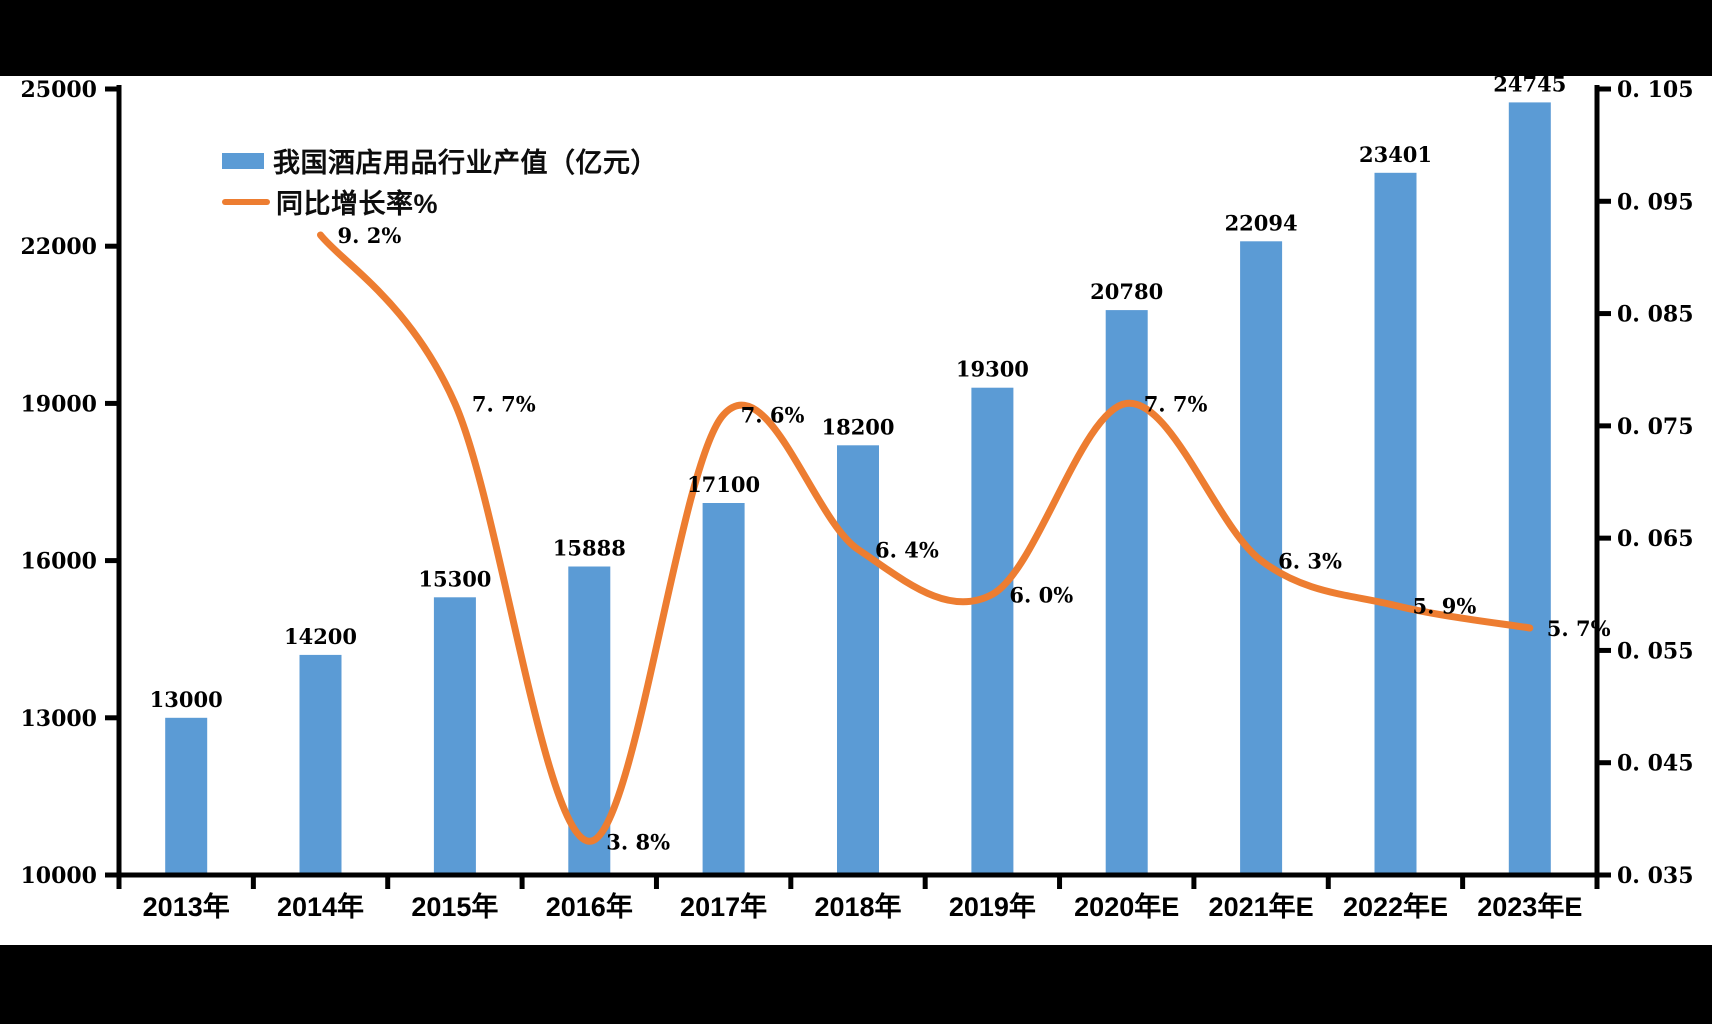 The image size is (1712, 1024). What do you see at coordinates (907, 549) in the screenshot?
I see `growth-value-label: 6. 4%` at bounding box center [907, 549].